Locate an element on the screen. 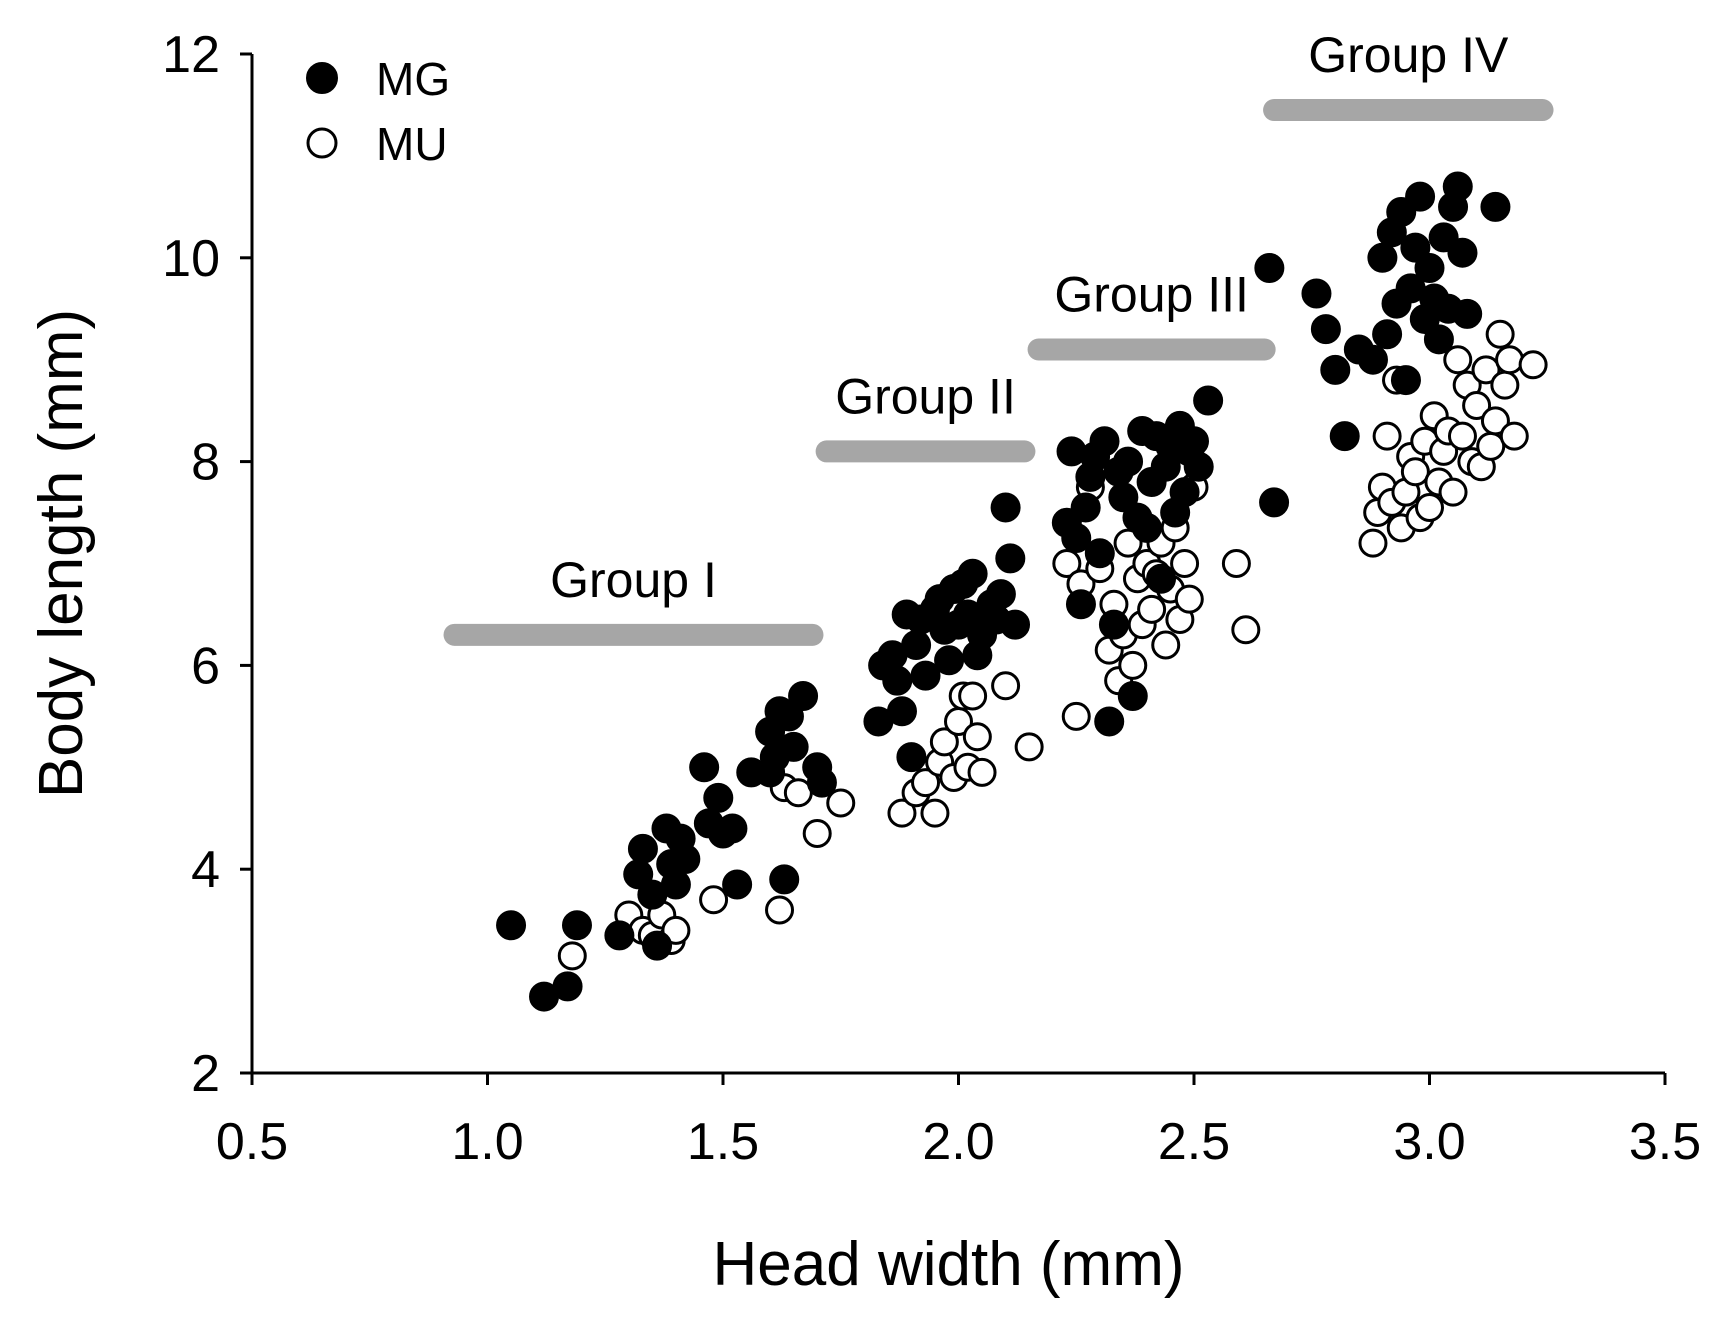 This screenshot has height=1320, width=1734. y-tick-label: 2 is located at coordinates (205, 1074).